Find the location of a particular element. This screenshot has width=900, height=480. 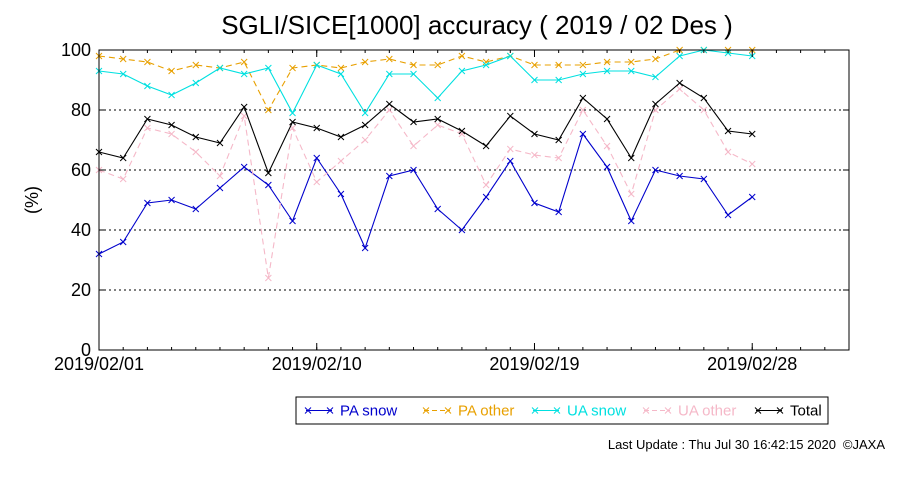

y-tick-label: 80 is located at coordinates (81, 110).